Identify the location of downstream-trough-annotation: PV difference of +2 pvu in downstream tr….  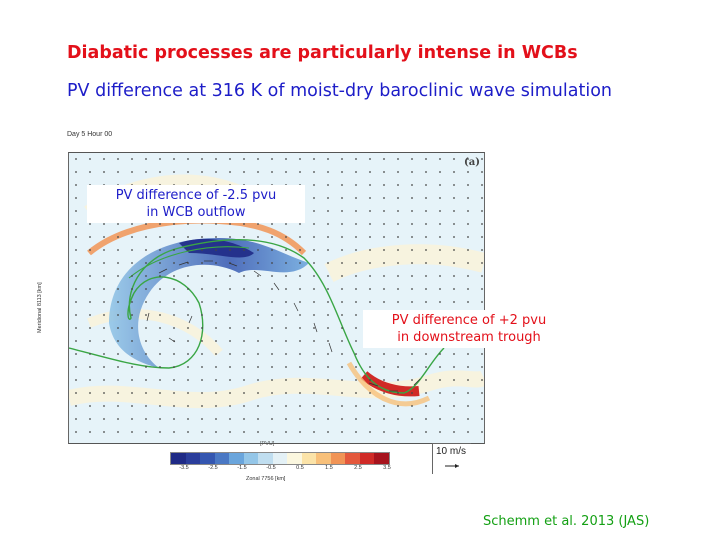
(469, 329).